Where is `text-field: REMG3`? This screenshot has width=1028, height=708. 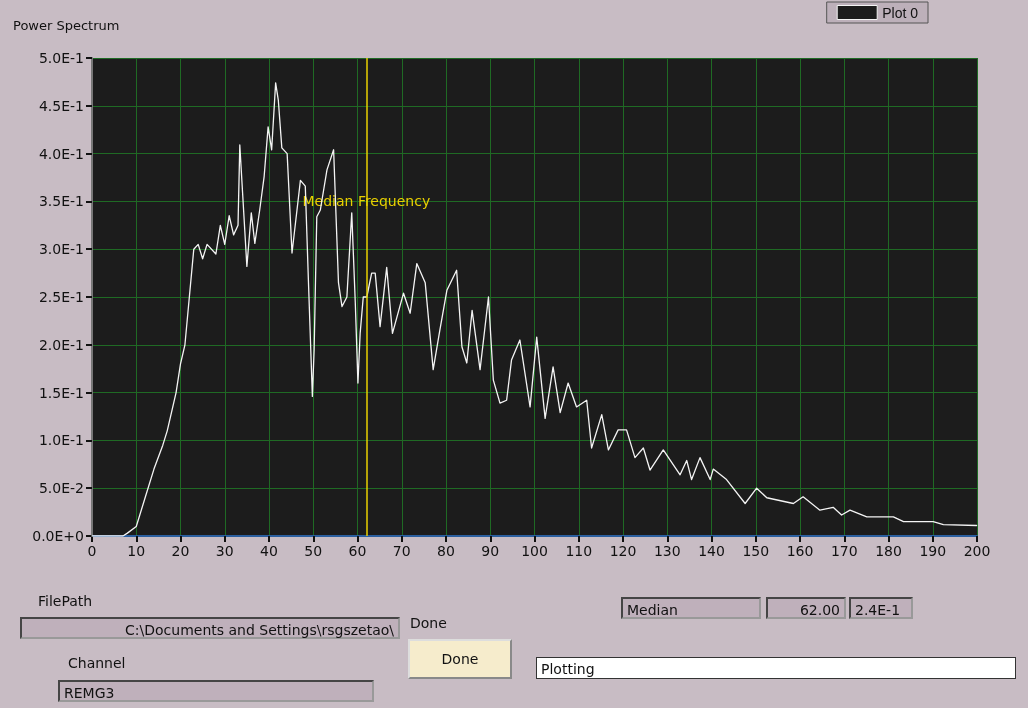
text-field: REMG3 is located at coordinates (216, 691).